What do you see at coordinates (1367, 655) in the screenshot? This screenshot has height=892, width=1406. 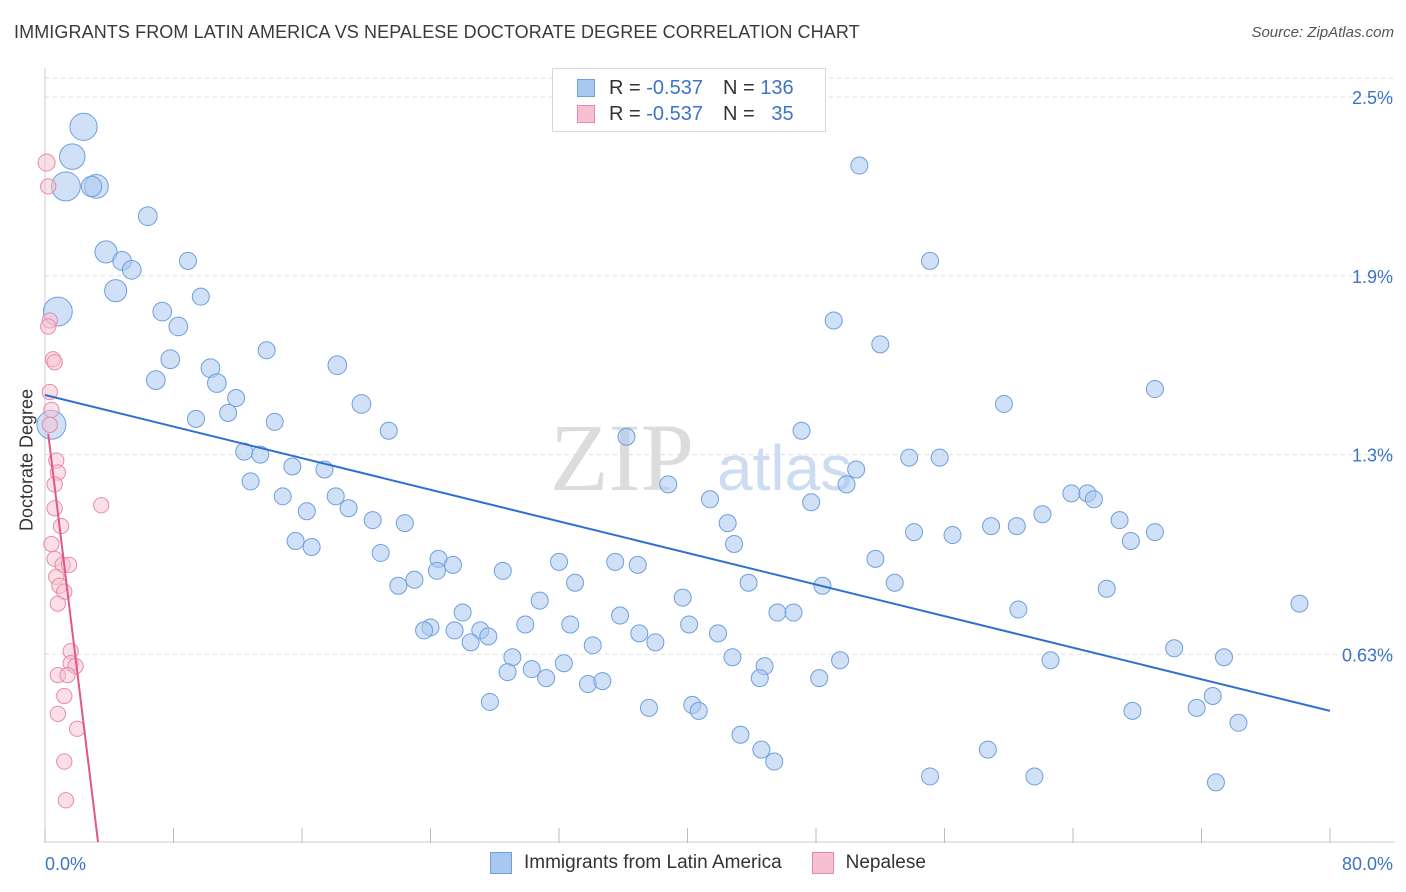 I see `y-tick-label: 0.63%` at bounding box center [1367, 655].